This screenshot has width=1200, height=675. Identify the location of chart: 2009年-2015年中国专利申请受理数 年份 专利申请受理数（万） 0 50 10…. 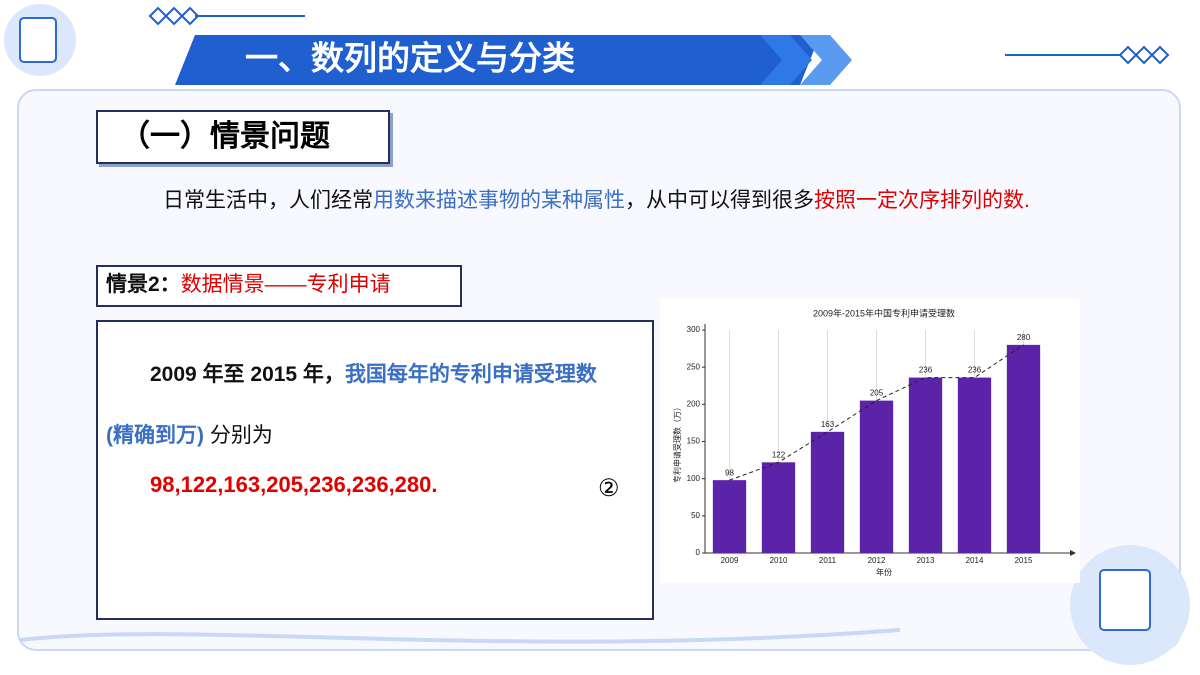
(870, 440).